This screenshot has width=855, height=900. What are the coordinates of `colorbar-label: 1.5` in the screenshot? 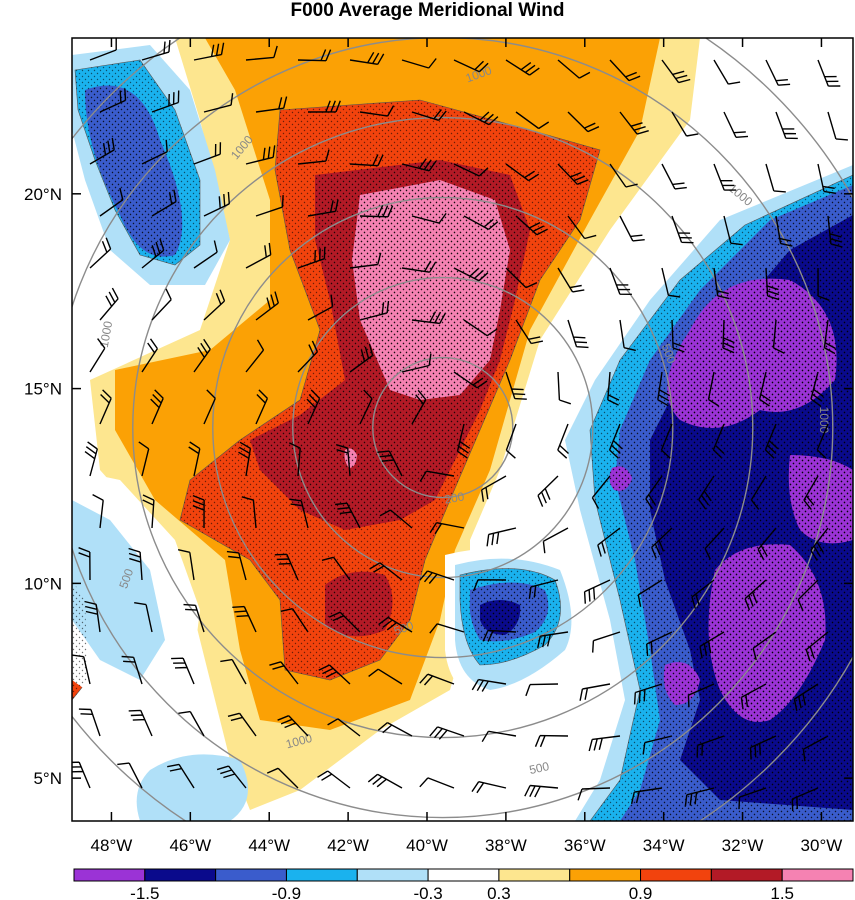 It's located at (782, 892).